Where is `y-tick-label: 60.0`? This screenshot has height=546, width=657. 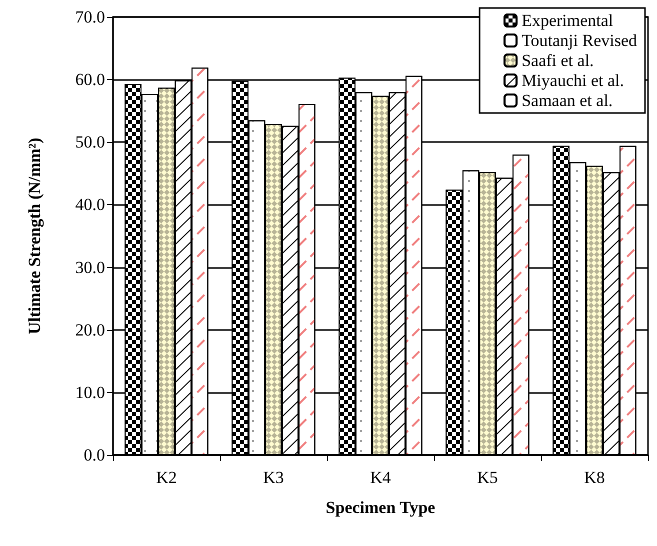
y-tick-label: 60.0 is located at coordinates (90, 80).